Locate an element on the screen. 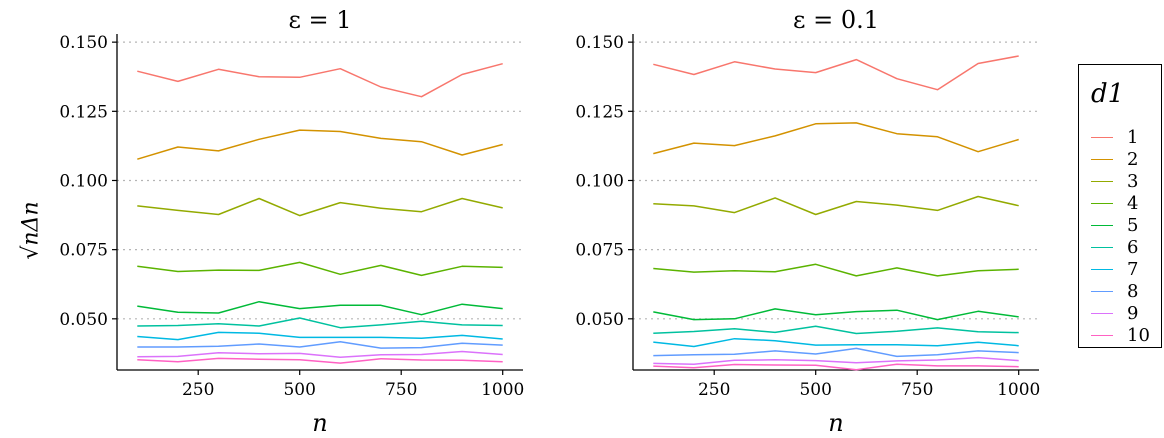 Image resolution: width=1164 pixels, height=438 pixels. panel-title: ε = 0.1 is located at coordinates (836, 20).